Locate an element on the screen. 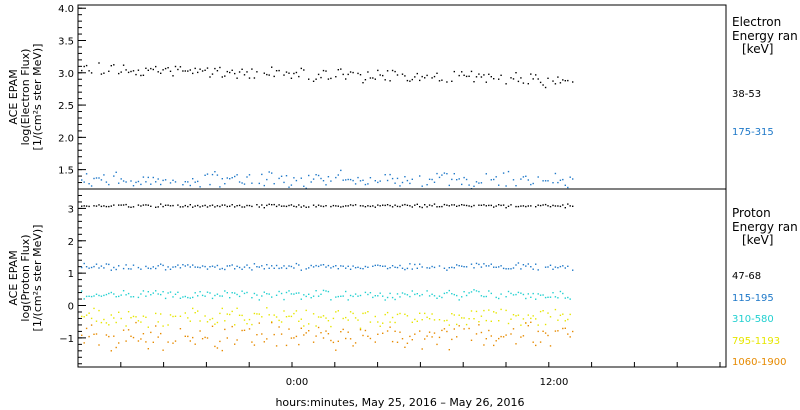 The image size is (800, 410). series-1060-1900 is located at coordinates (327, 336).